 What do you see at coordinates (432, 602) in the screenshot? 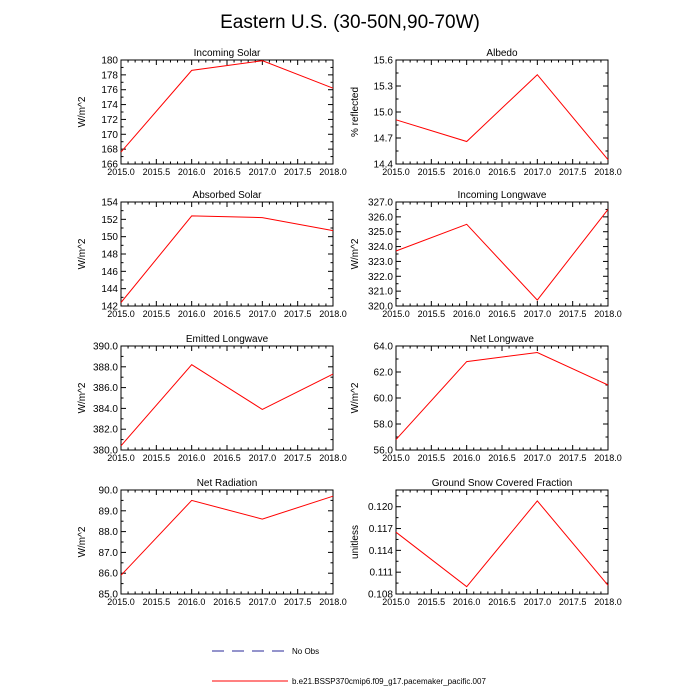
I see `chart-ground-snow-covered-fraction-xtick-label: 2015.5` at bounding box center [432, 602].